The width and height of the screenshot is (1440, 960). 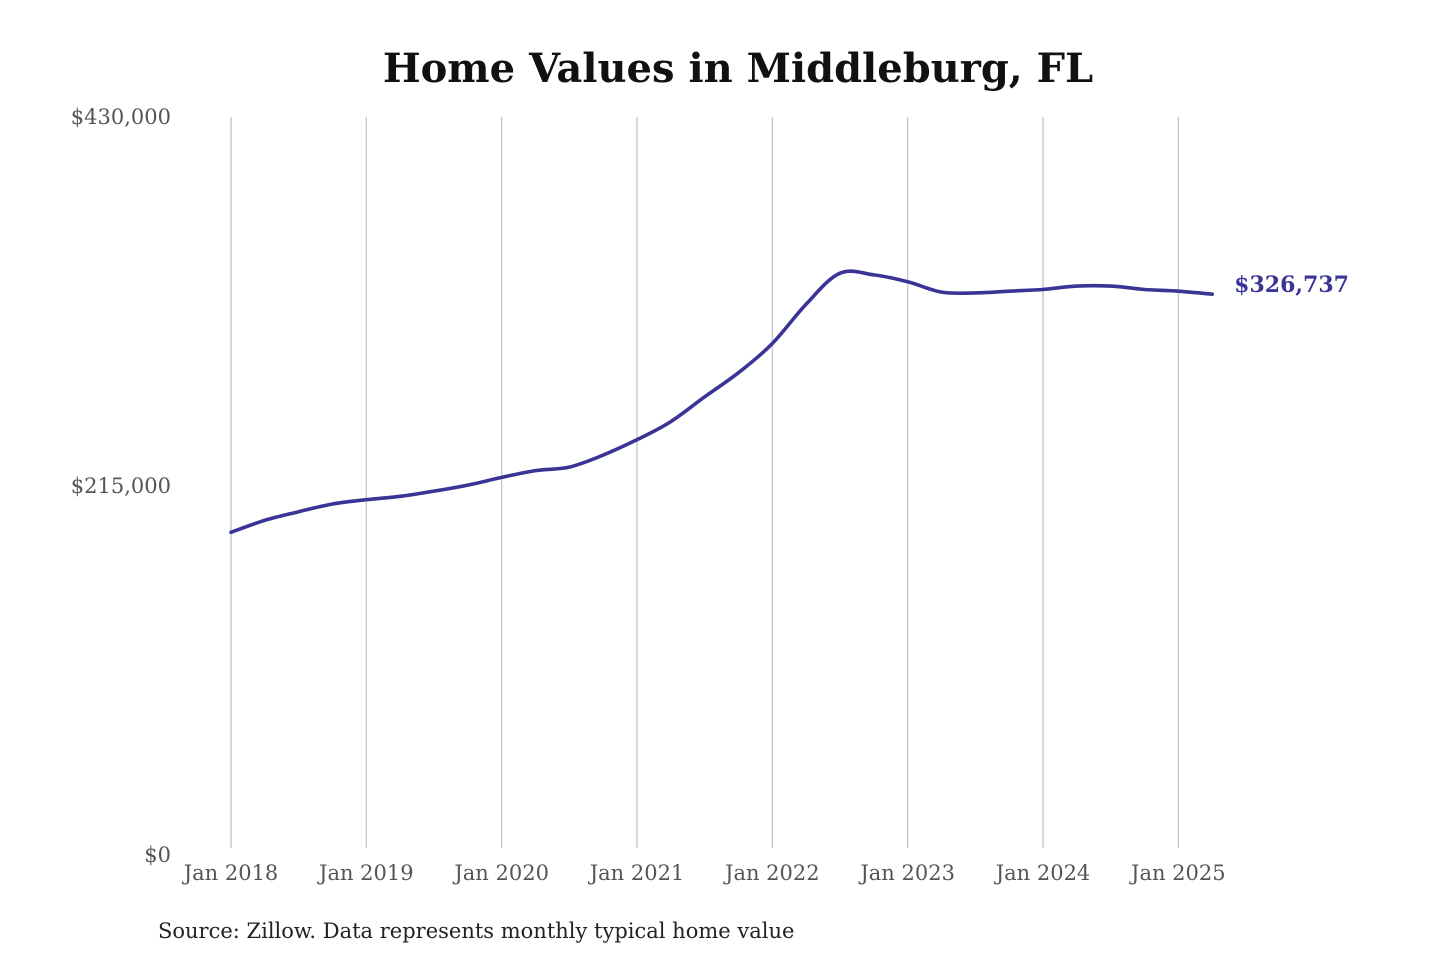 What do you see at coordinates (365, 873) in the screenshot?
I see `x-tick-label: Jan 2019` at bounding box center [365, 873].